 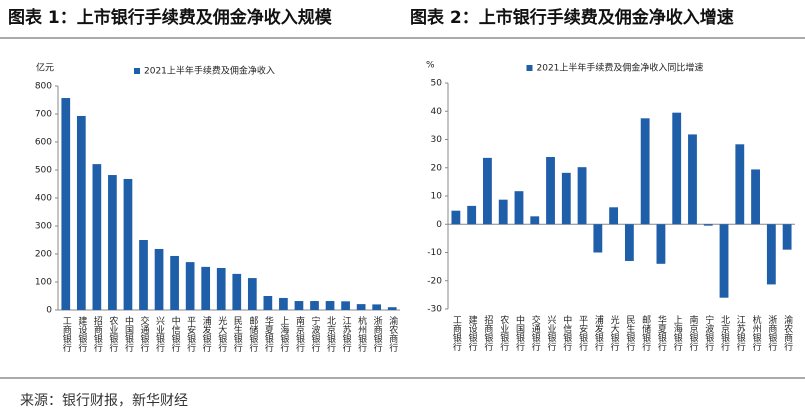 I want to click on y-tick-label: -10, so click(x=434, y=253).